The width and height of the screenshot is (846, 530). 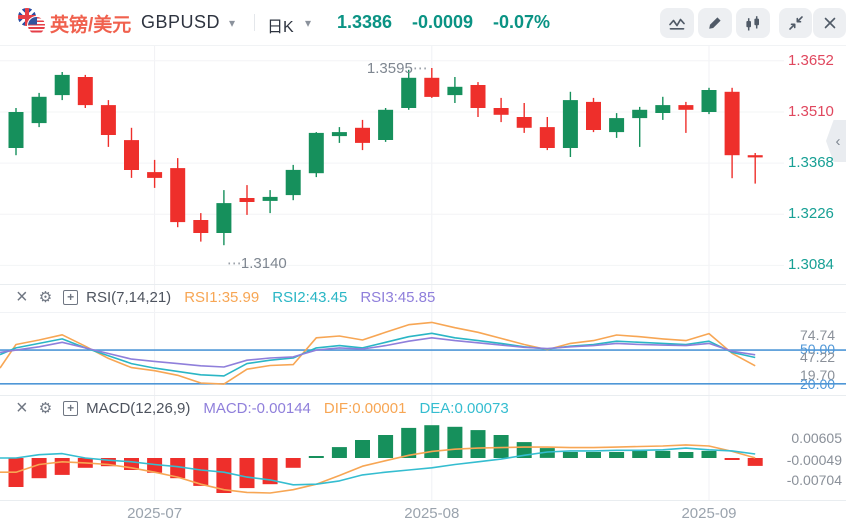 I want to click on indicator-line-button, so click(x=677, y=23).